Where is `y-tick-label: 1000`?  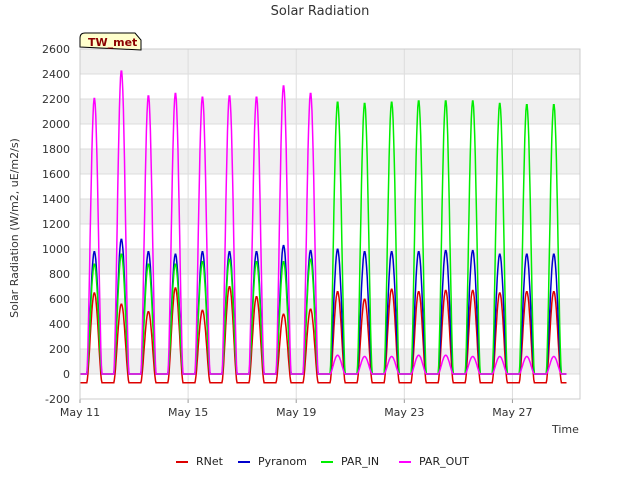 y-tick-label: 1000 is located at coordinates (56, 249).